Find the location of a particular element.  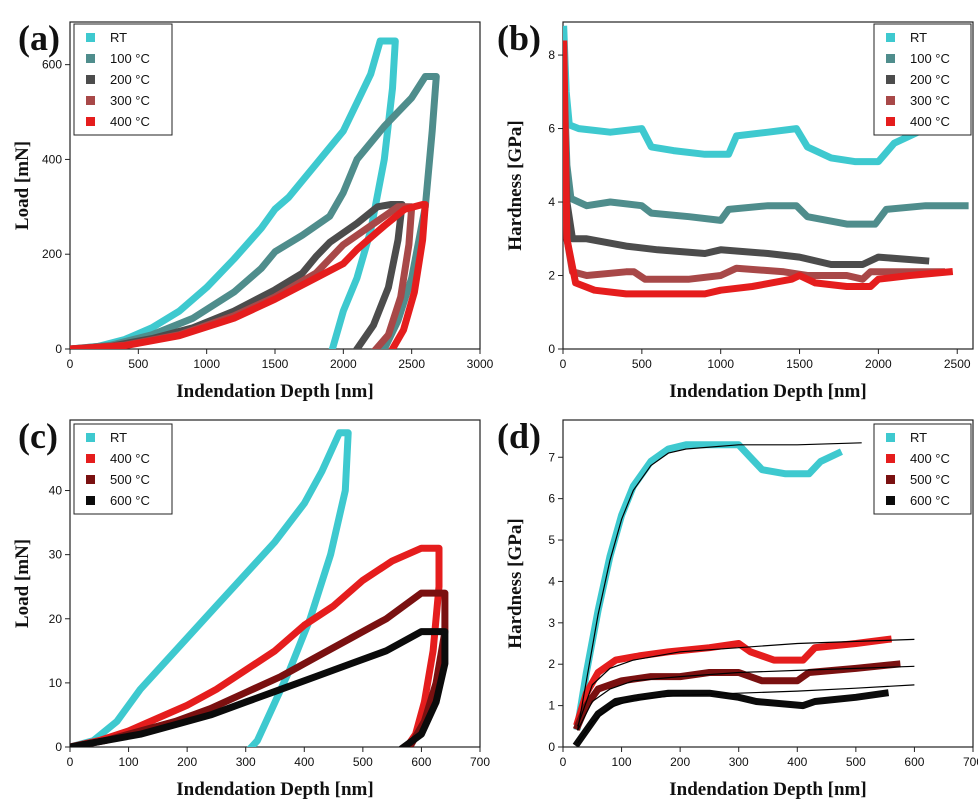

y-tick-label: 30 is located at coordinates (56, 555).